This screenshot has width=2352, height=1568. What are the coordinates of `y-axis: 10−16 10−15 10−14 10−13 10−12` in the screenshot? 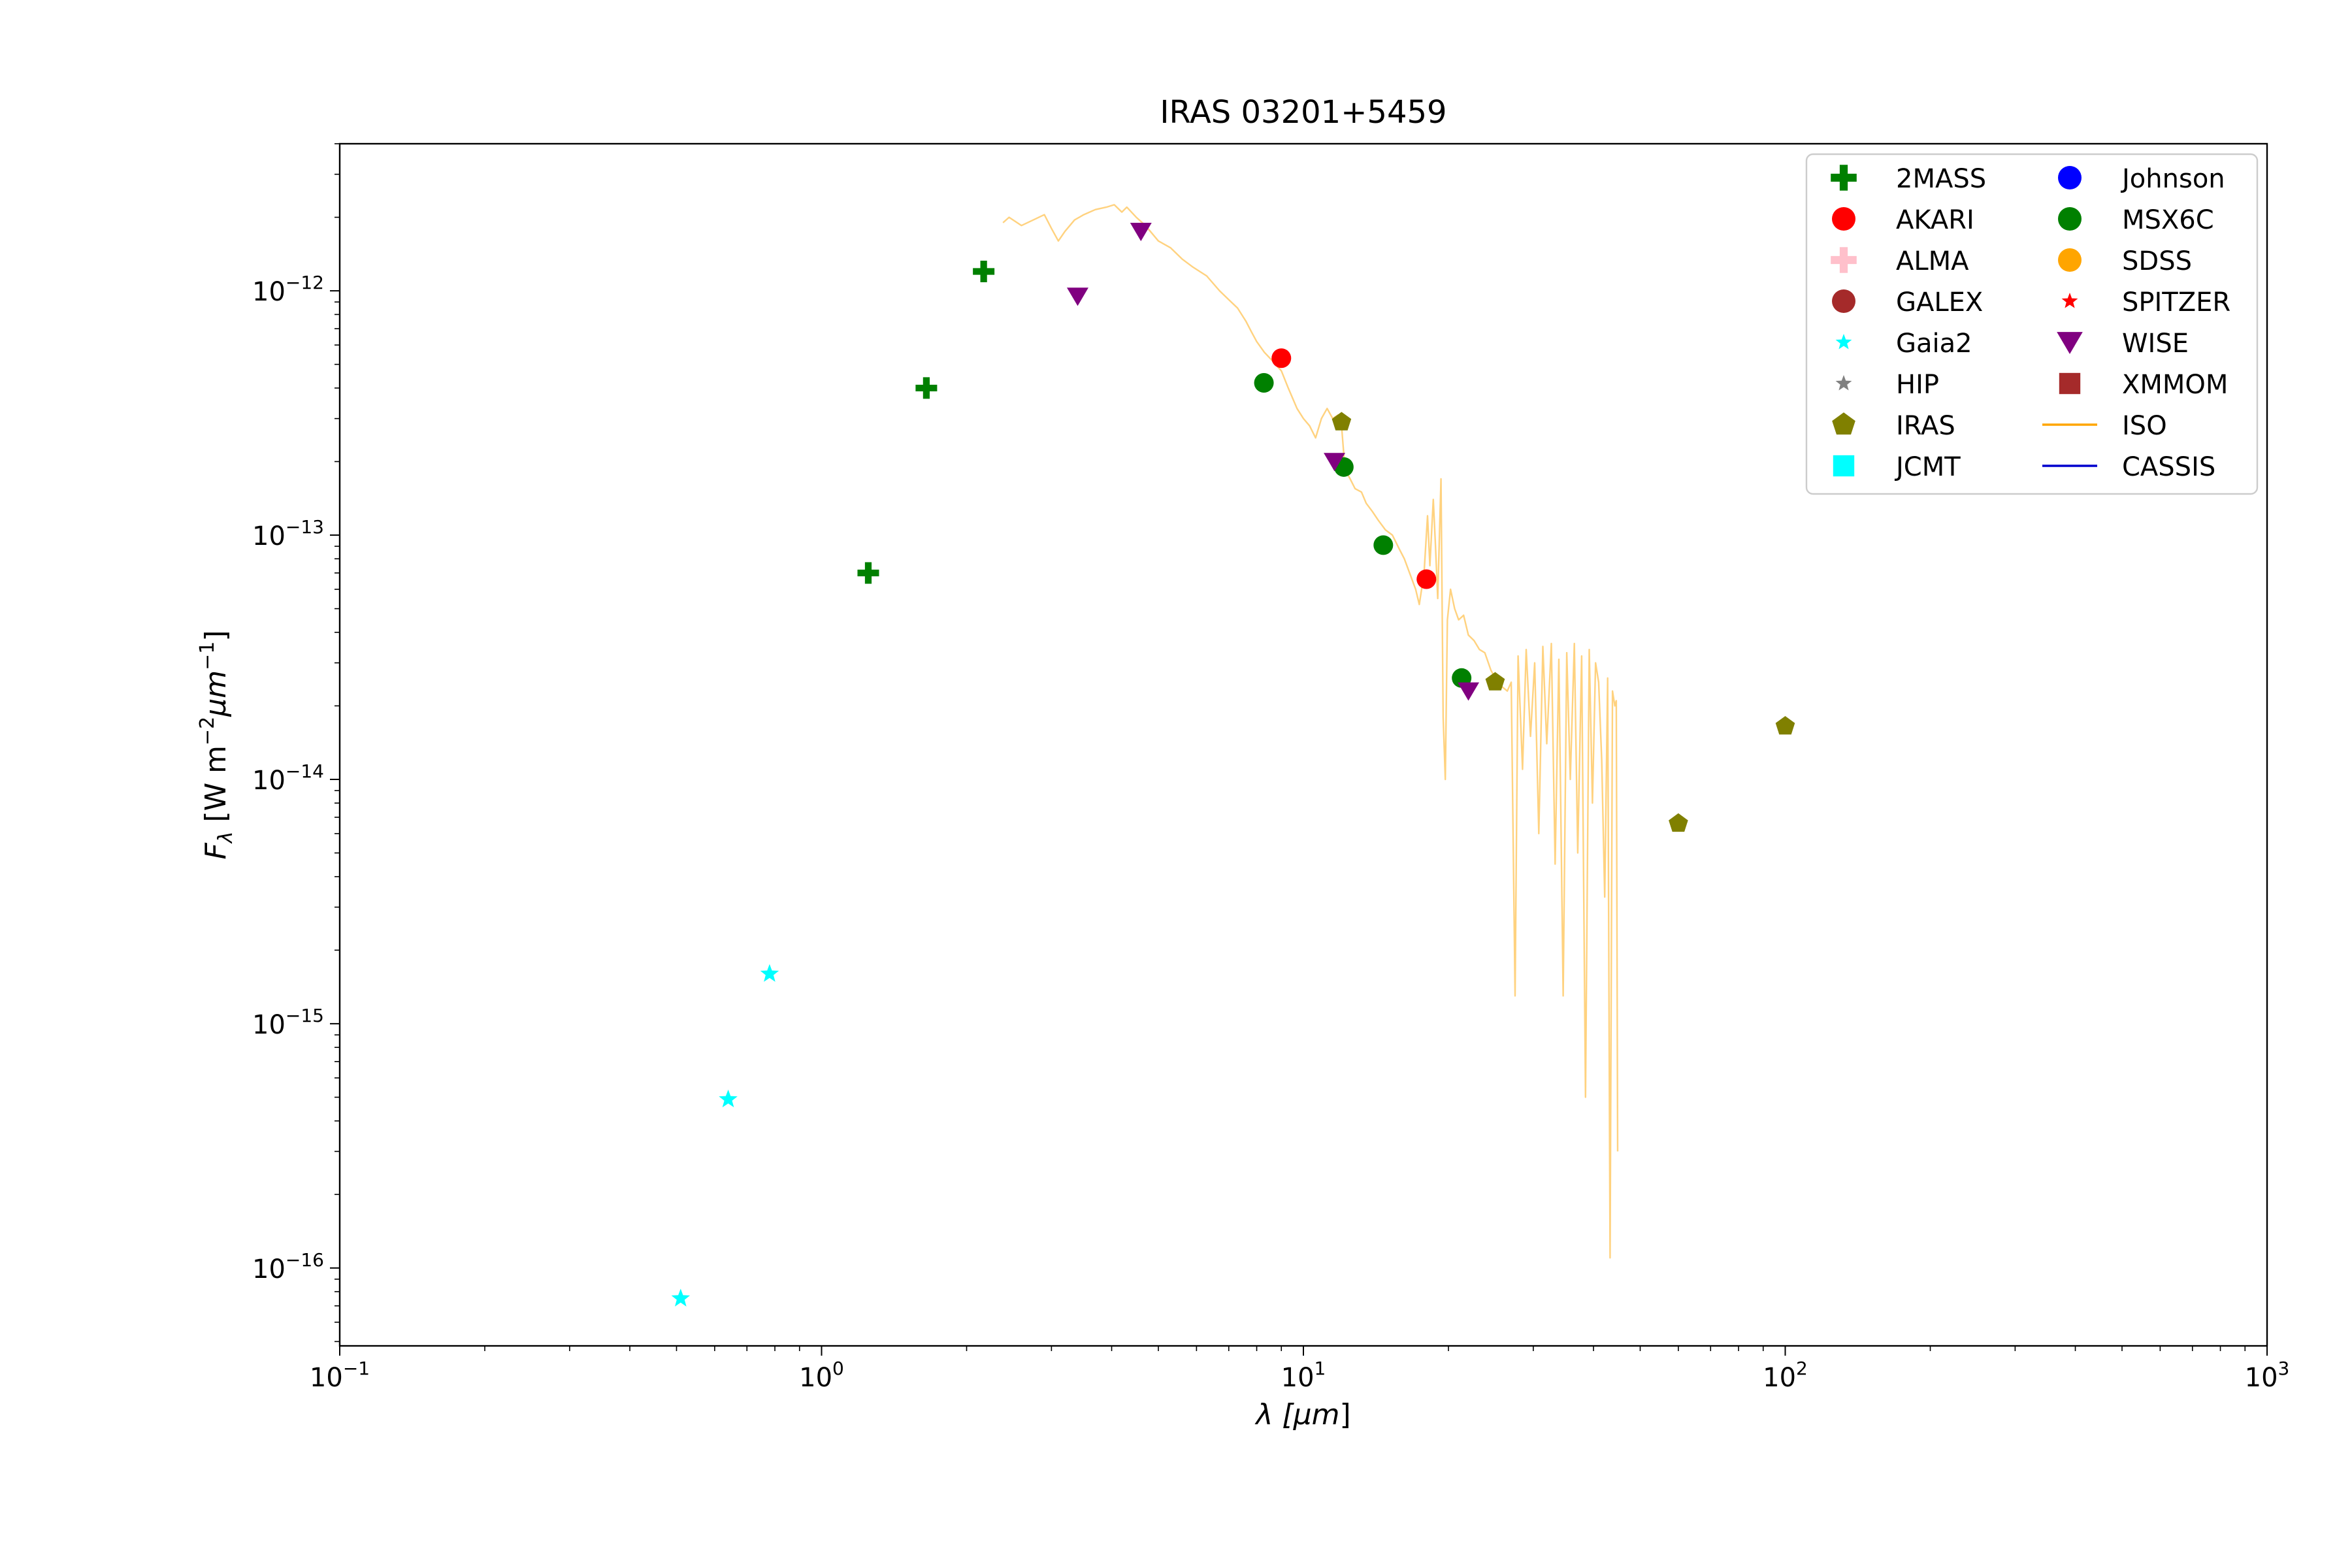 It's located at (296, 743).